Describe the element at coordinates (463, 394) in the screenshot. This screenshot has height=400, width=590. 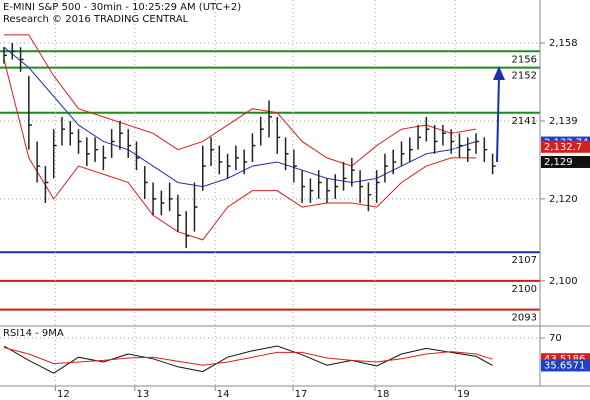
I see `x-tick-label: 19` at that location.